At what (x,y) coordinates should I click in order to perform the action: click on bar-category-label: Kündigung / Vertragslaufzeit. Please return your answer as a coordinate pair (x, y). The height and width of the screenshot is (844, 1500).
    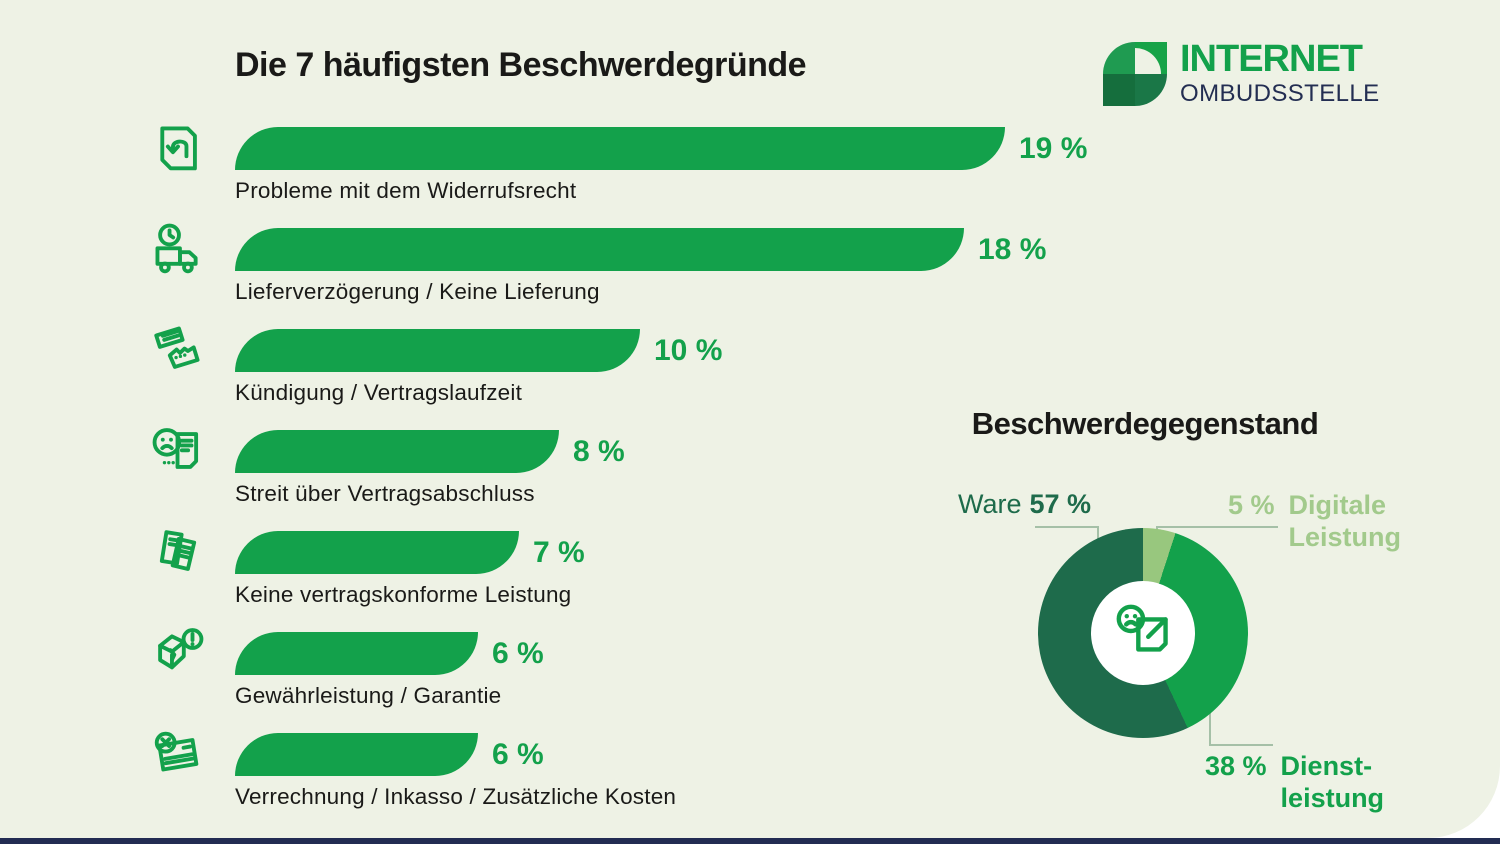
    Looking at the image, I should click on (379, 392).